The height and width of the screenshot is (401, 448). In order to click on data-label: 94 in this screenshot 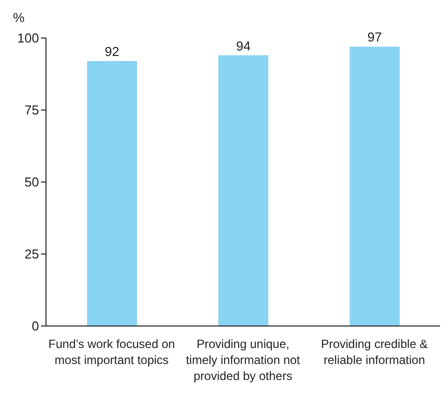, I will do `click(243, 46)`.